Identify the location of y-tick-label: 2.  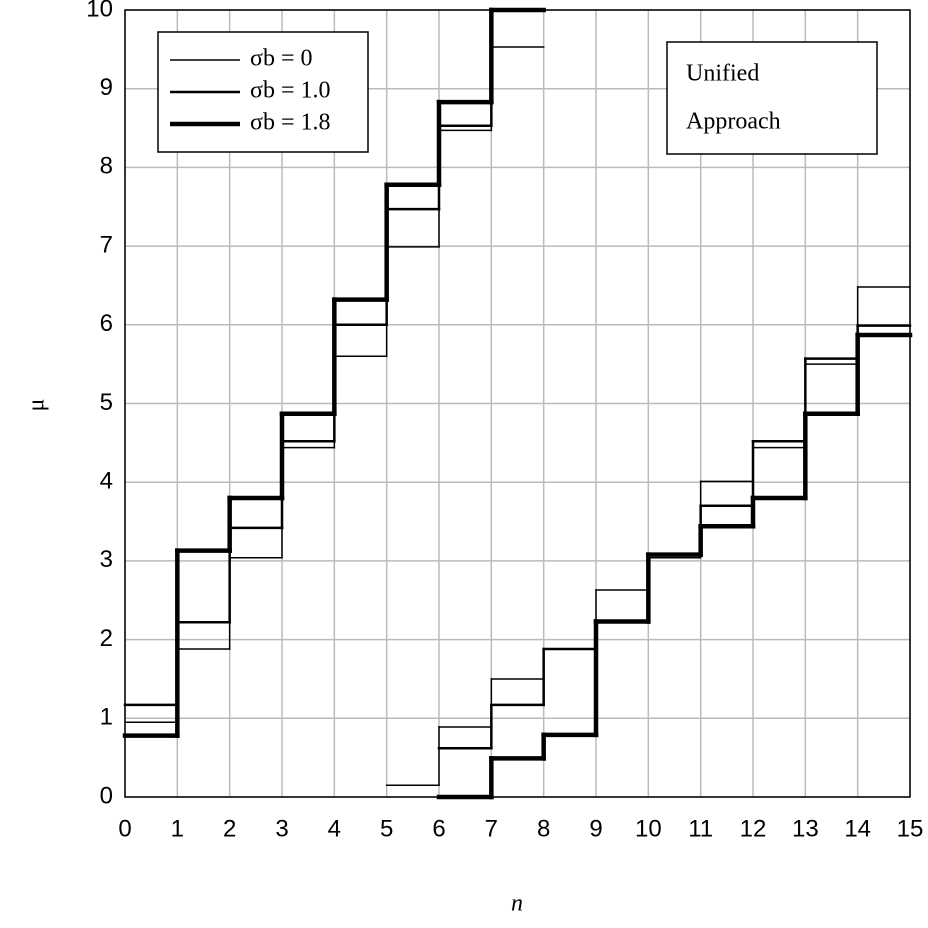
(106, 638).